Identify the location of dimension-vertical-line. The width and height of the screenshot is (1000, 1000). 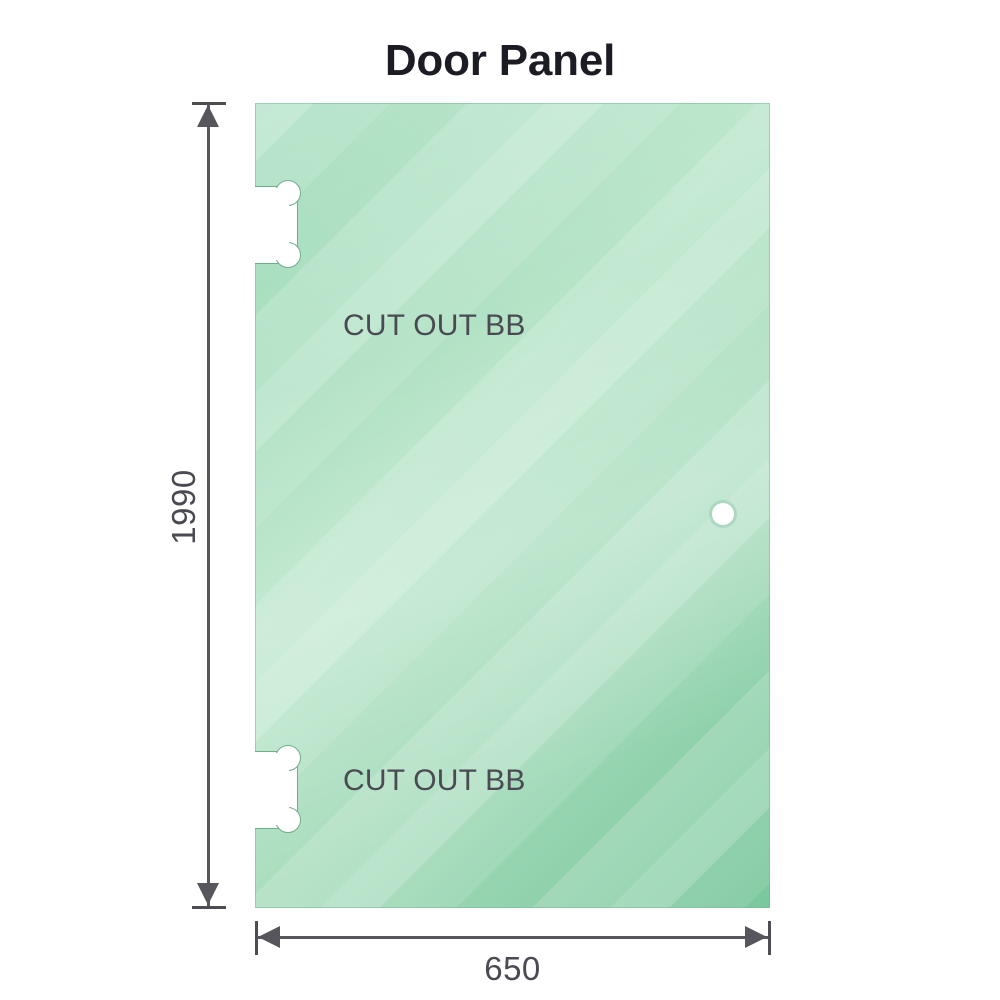
(208, 505).